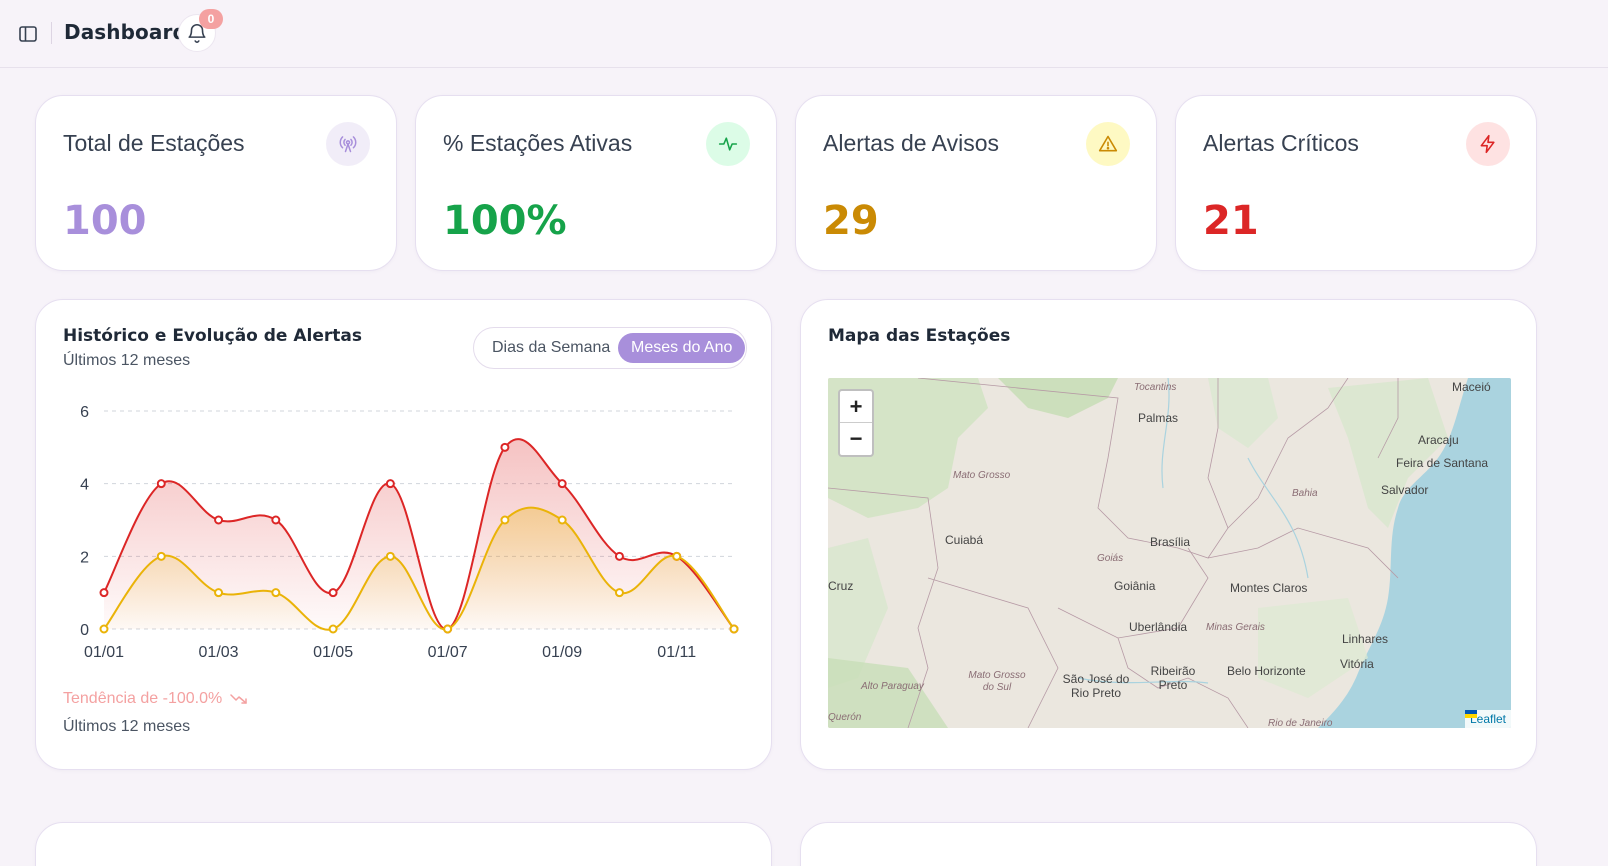 The height and width of the screenshot is (866, 1608). What do you see at coordinates (1442, 463) in the screenshot?
I see `map-label: Feira de Santana` at bounding box center [1442, 463].